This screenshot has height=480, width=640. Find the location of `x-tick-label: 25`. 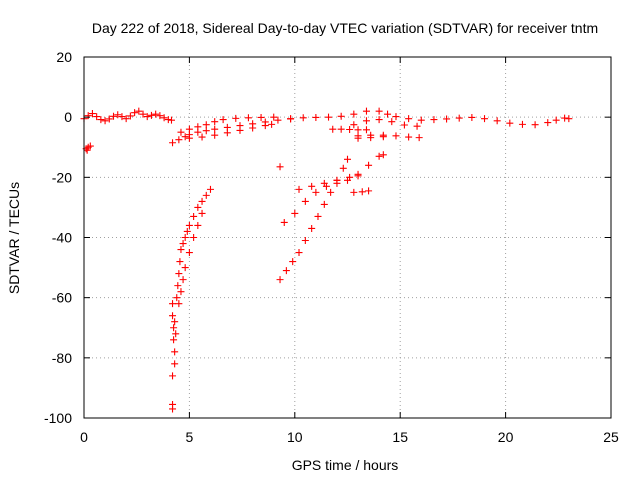

x-tick-label: 25 is located at coordinates (611, 437).